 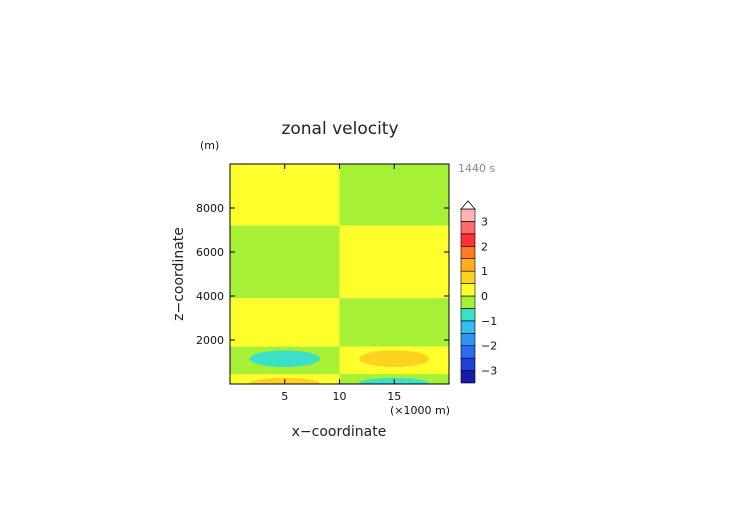 What do you see at coordinates (484, 296) in the screenshot?
I see `colorbar-tick-label: 0` at bounding box center [484, 296].